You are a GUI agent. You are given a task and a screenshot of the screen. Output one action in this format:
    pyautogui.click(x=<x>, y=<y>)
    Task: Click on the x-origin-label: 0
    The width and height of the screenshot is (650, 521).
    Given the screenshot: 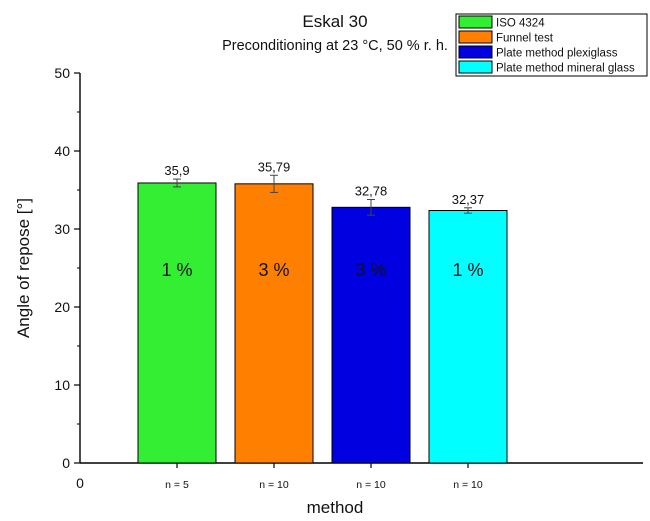 What is the action you would take?
    pyautogui.click(x=80, y=483)
    